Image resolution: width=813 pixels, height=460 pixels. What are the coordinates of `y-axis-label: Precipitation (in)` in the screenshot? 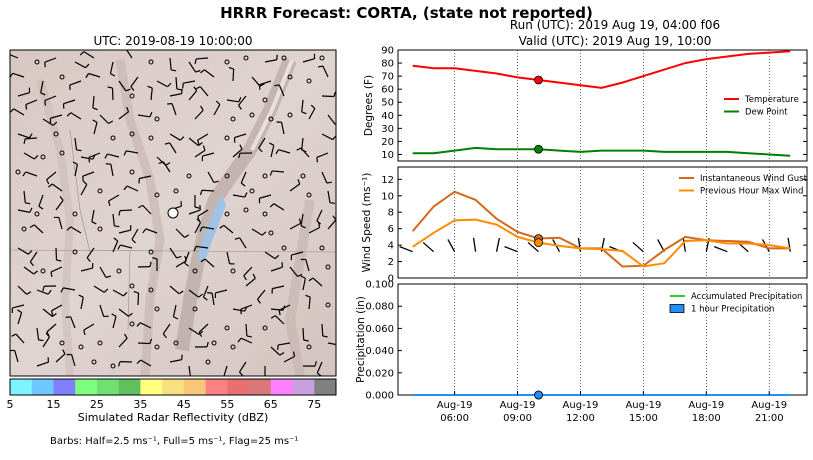 It's located at (361, 339).